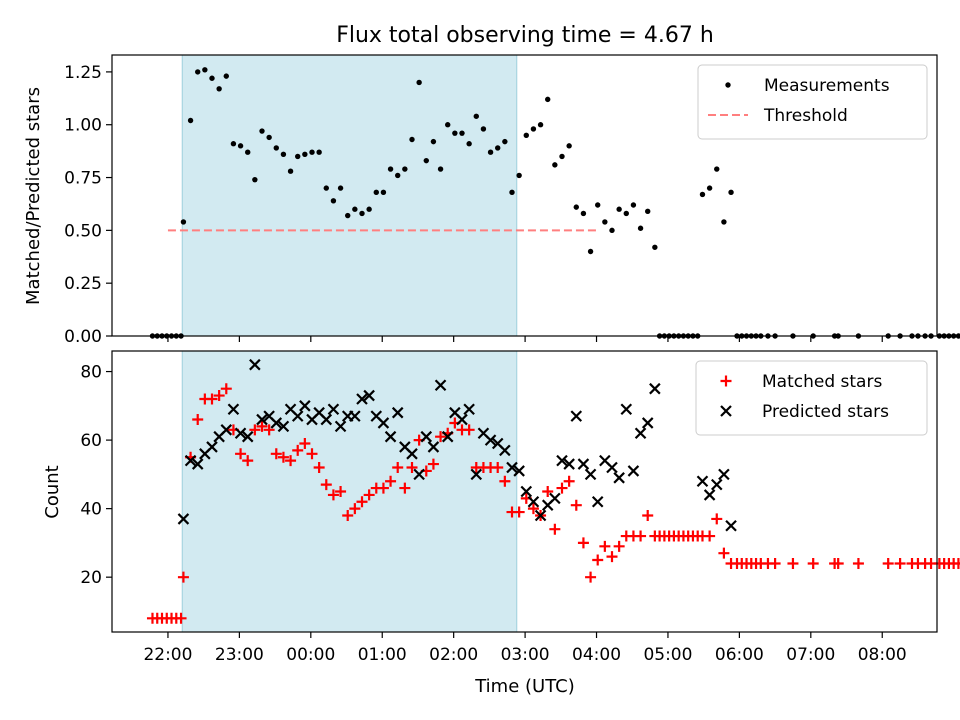 The image size is (960, 720). What do you see at coordinates (91, 578) in the screenshot?
I see `bottom-y-tick-label: 20` at bounding box center [91, 578].